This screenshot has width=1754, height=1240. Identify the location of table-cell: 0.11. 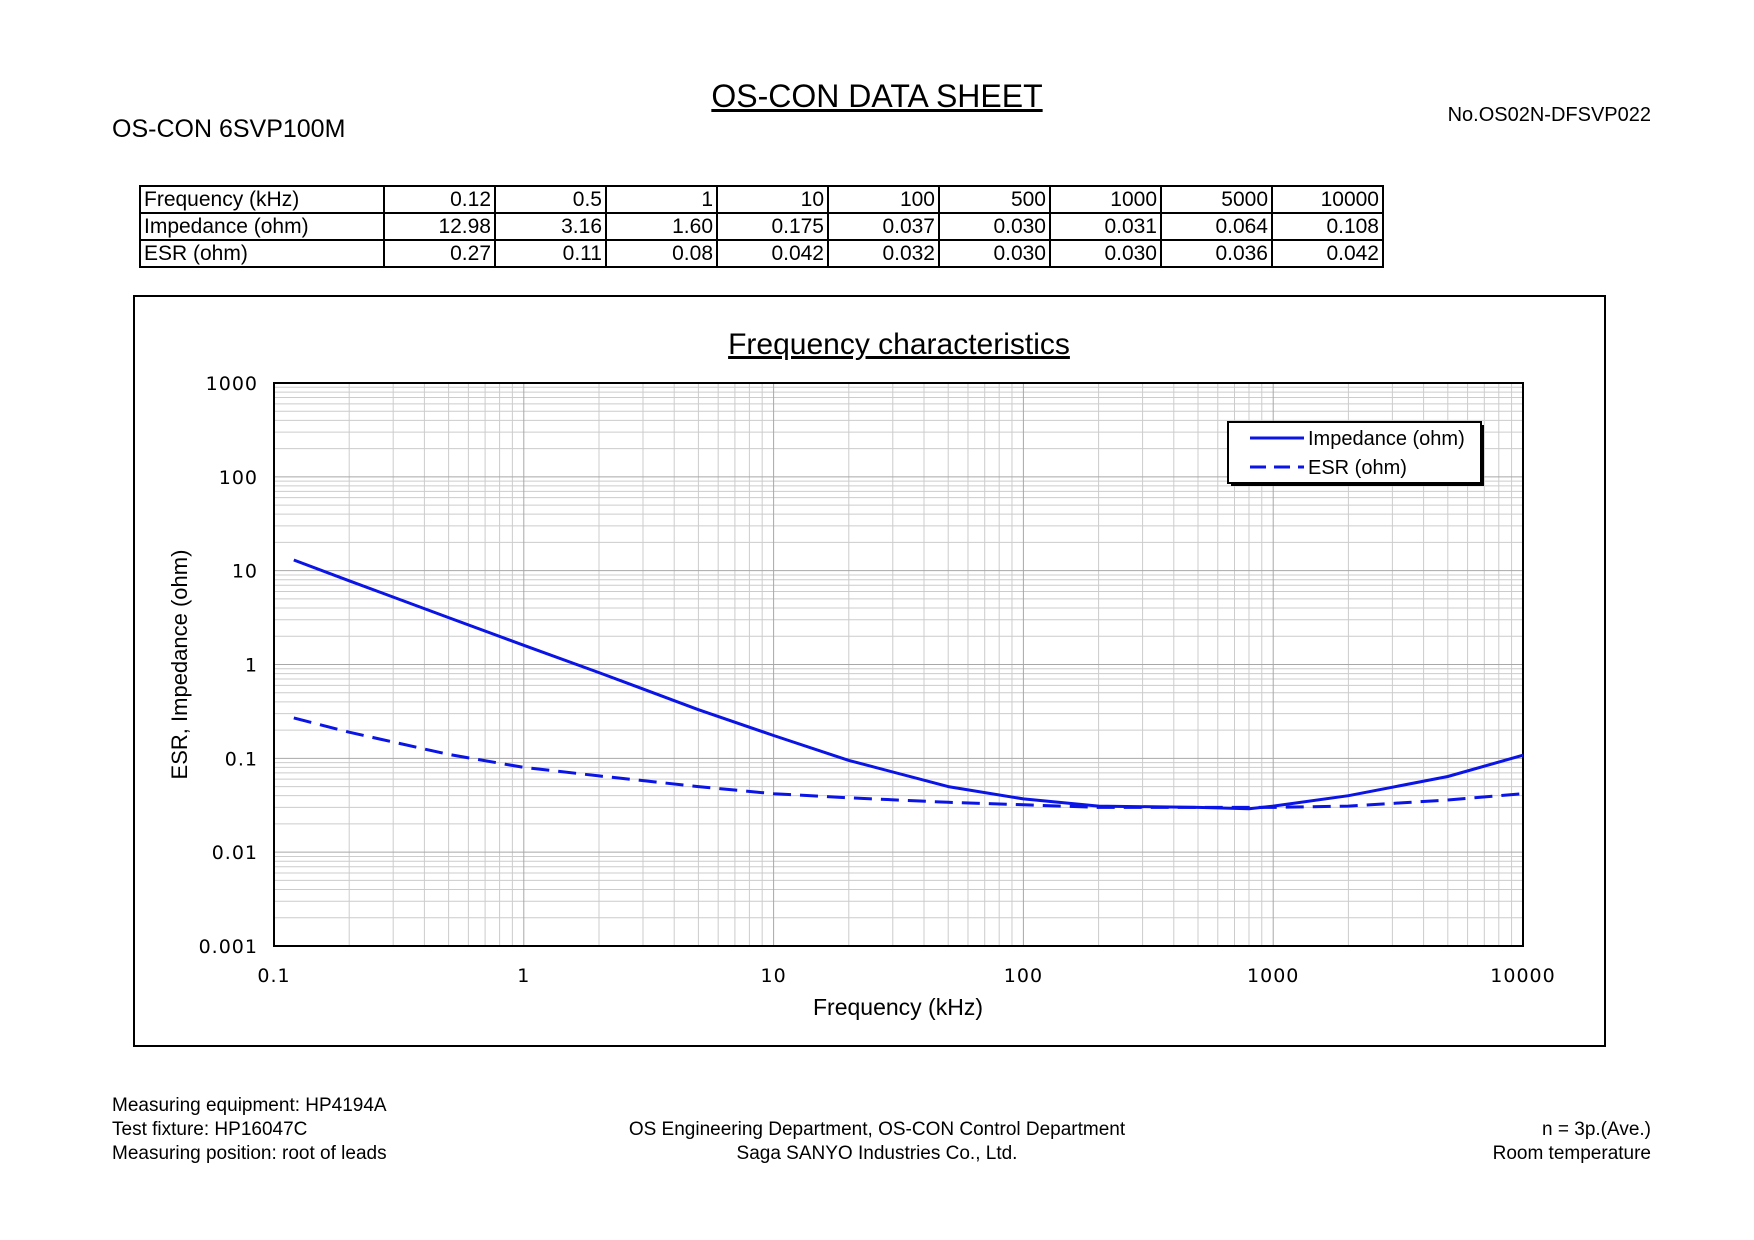
(550, 253).